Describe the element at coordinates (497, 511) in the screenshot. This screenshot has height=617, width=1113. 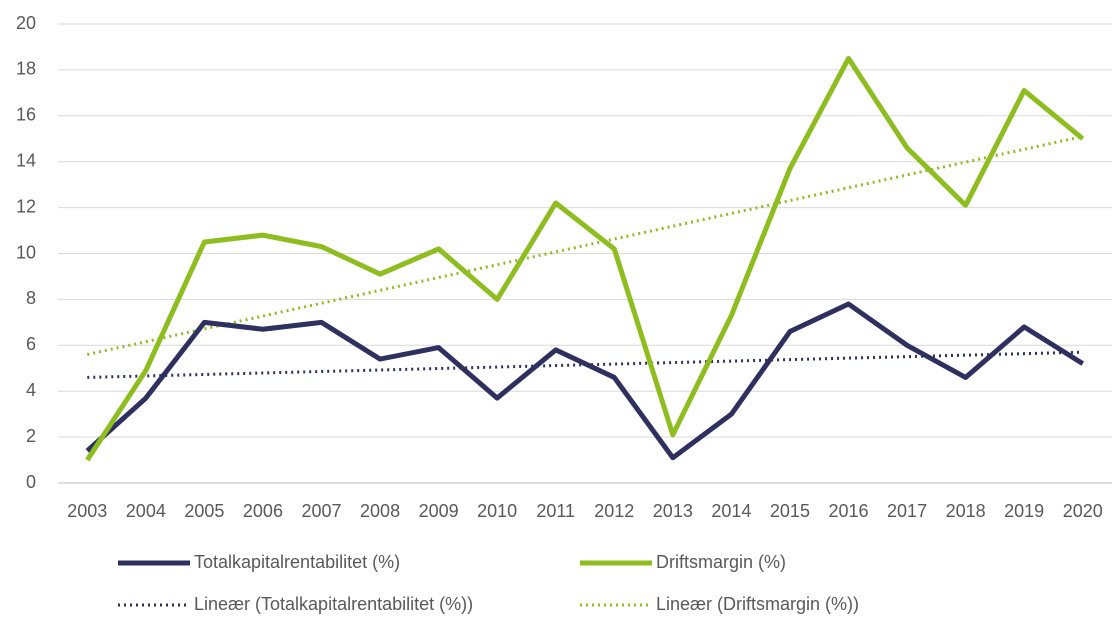
I see `x-tick-label: 2010` at that location.